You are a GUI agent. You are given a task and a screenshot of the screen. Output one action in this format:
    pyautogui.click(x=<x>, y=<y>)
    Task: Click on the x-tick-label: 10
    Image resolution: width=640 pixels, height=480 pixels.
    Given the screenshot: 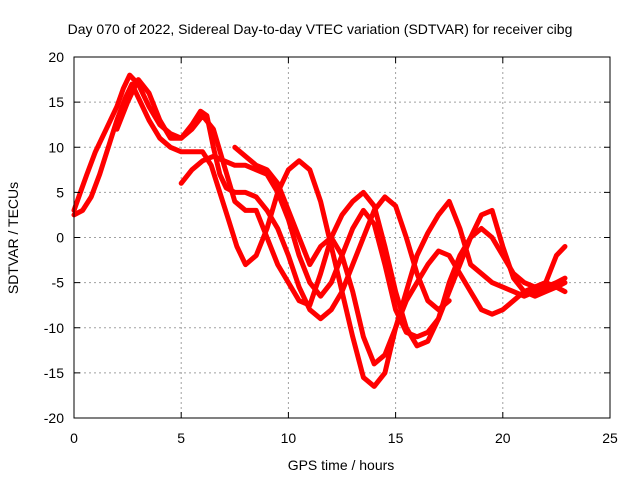 What is the action you would take?
    pyautogui.click(x=289, y=438)
    